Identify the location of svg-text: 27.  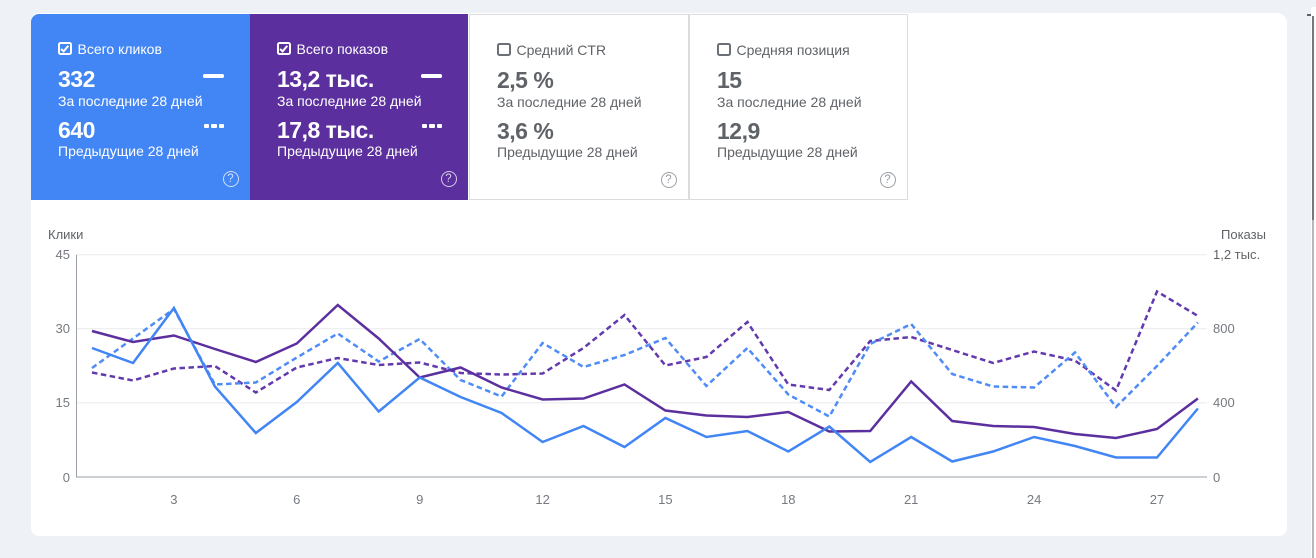
(1157, 499).